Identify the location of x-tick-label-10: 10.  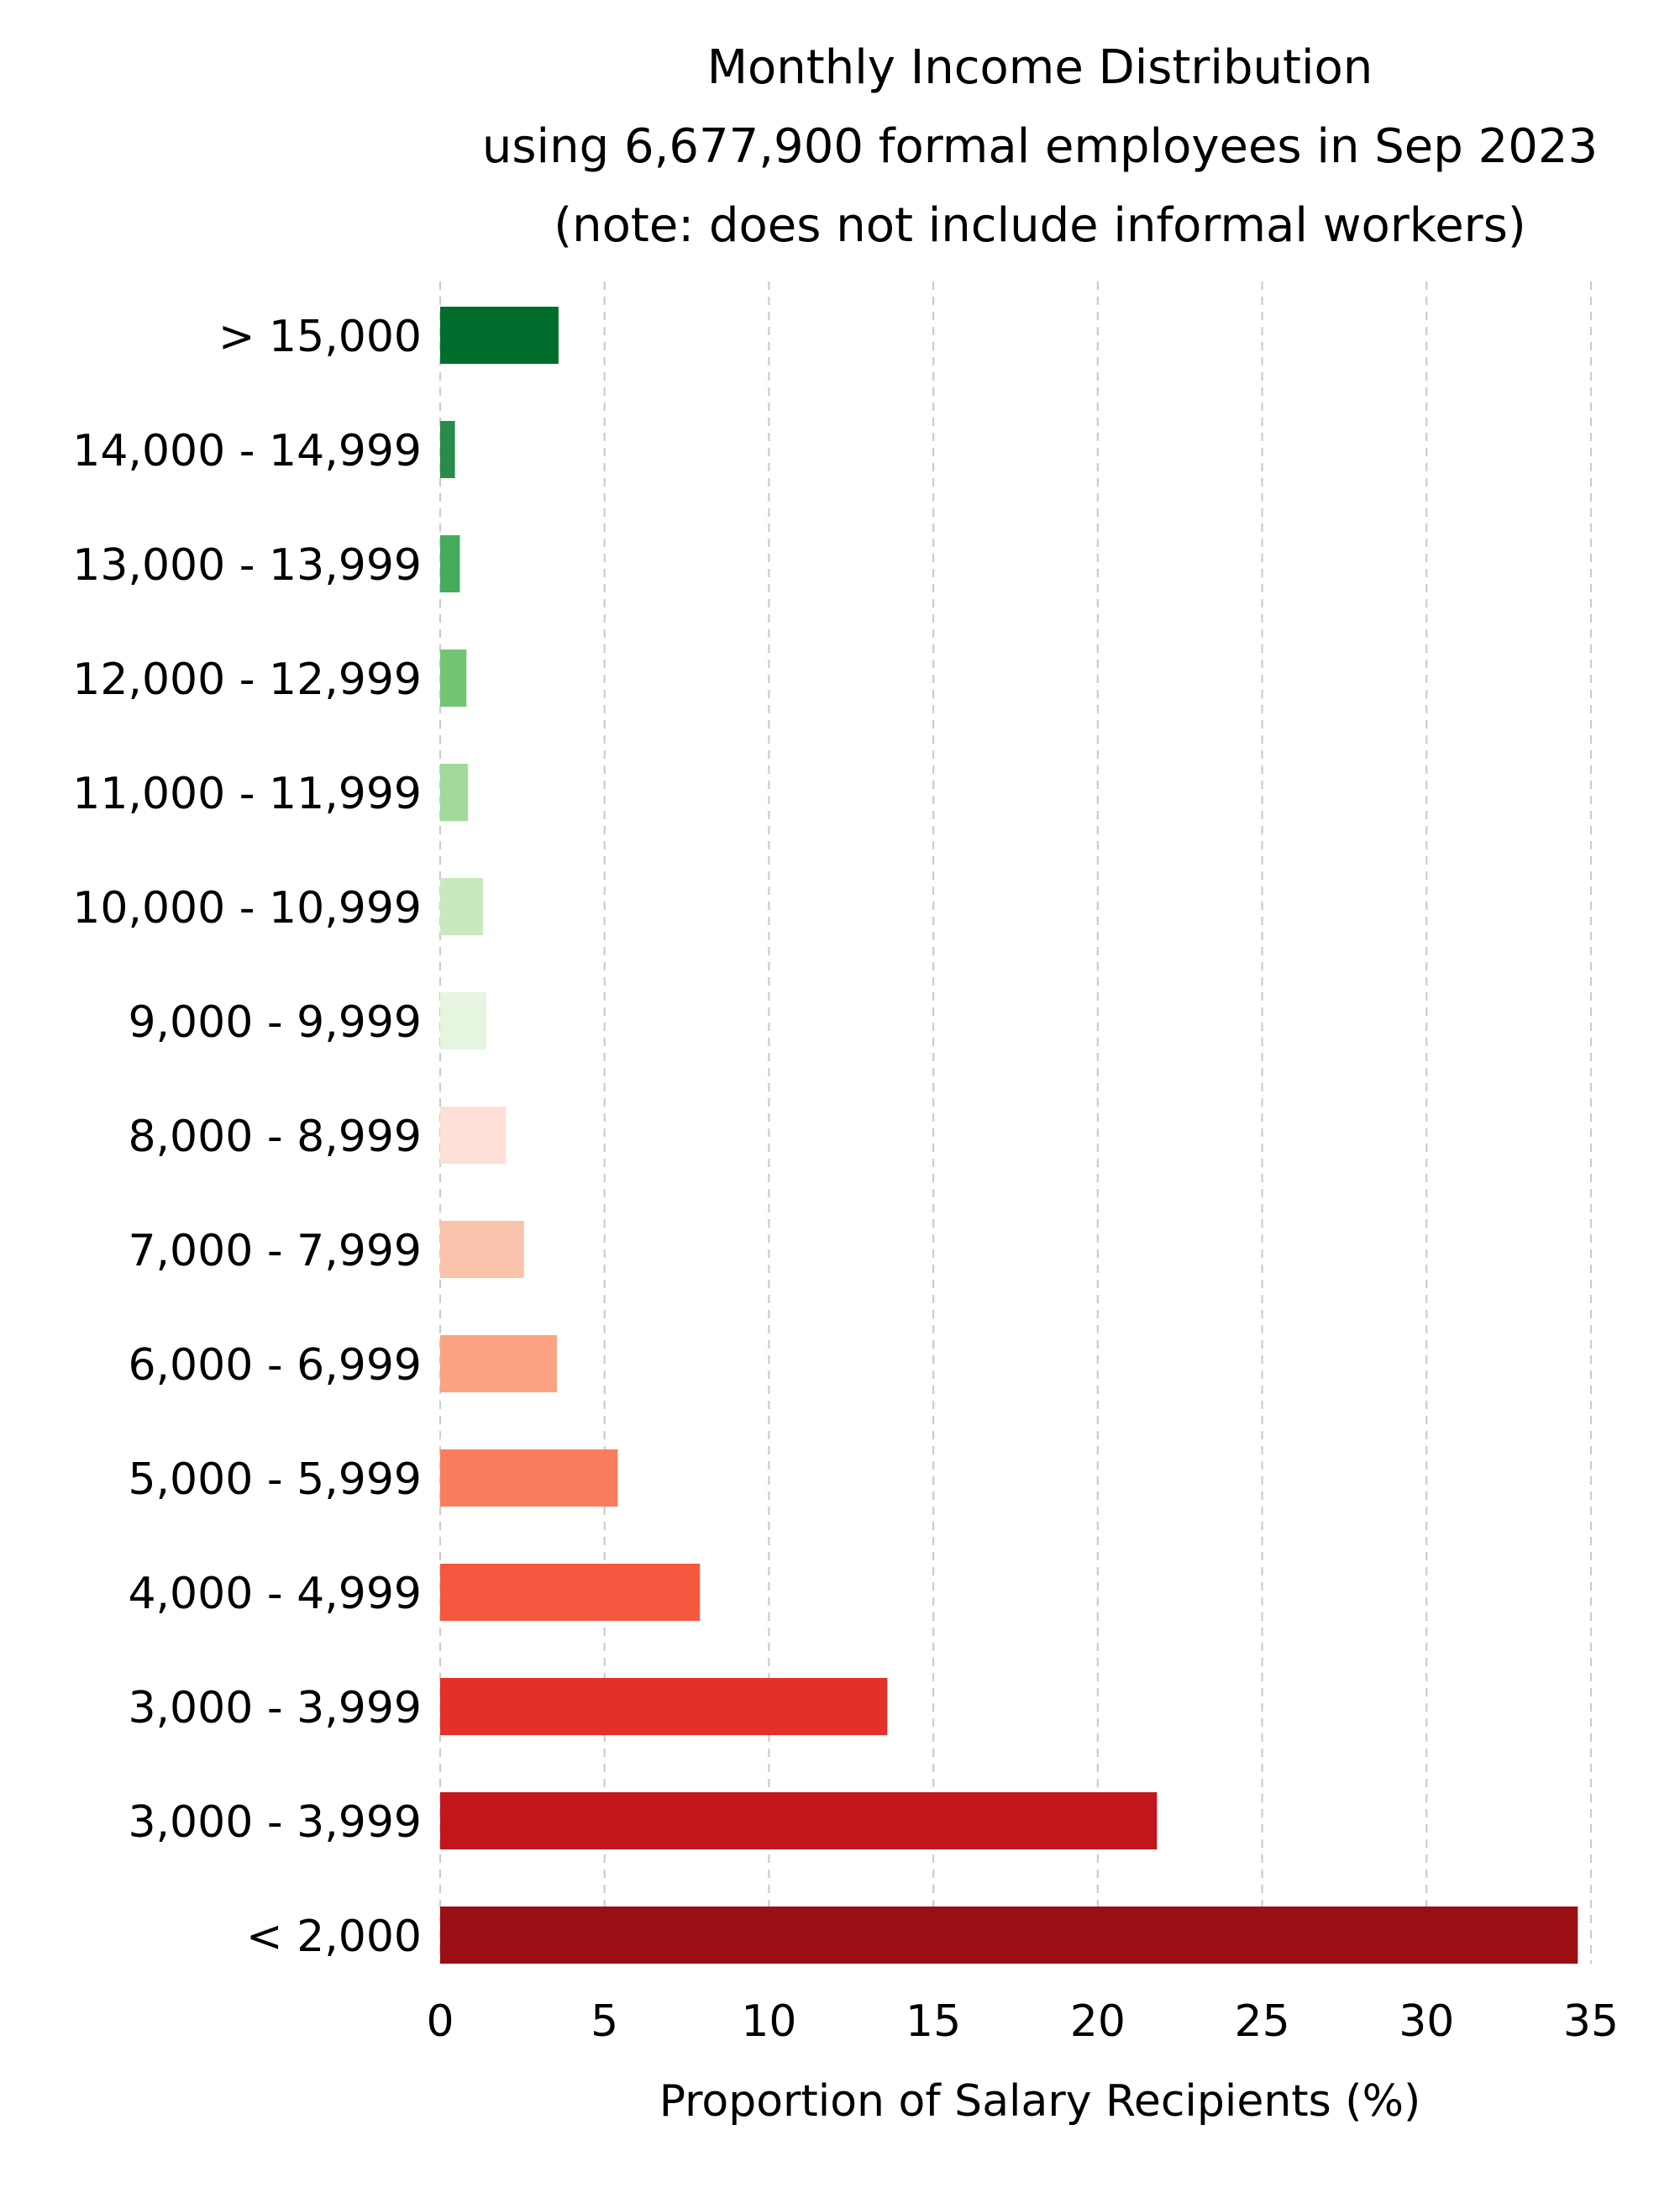
(768, 2021).